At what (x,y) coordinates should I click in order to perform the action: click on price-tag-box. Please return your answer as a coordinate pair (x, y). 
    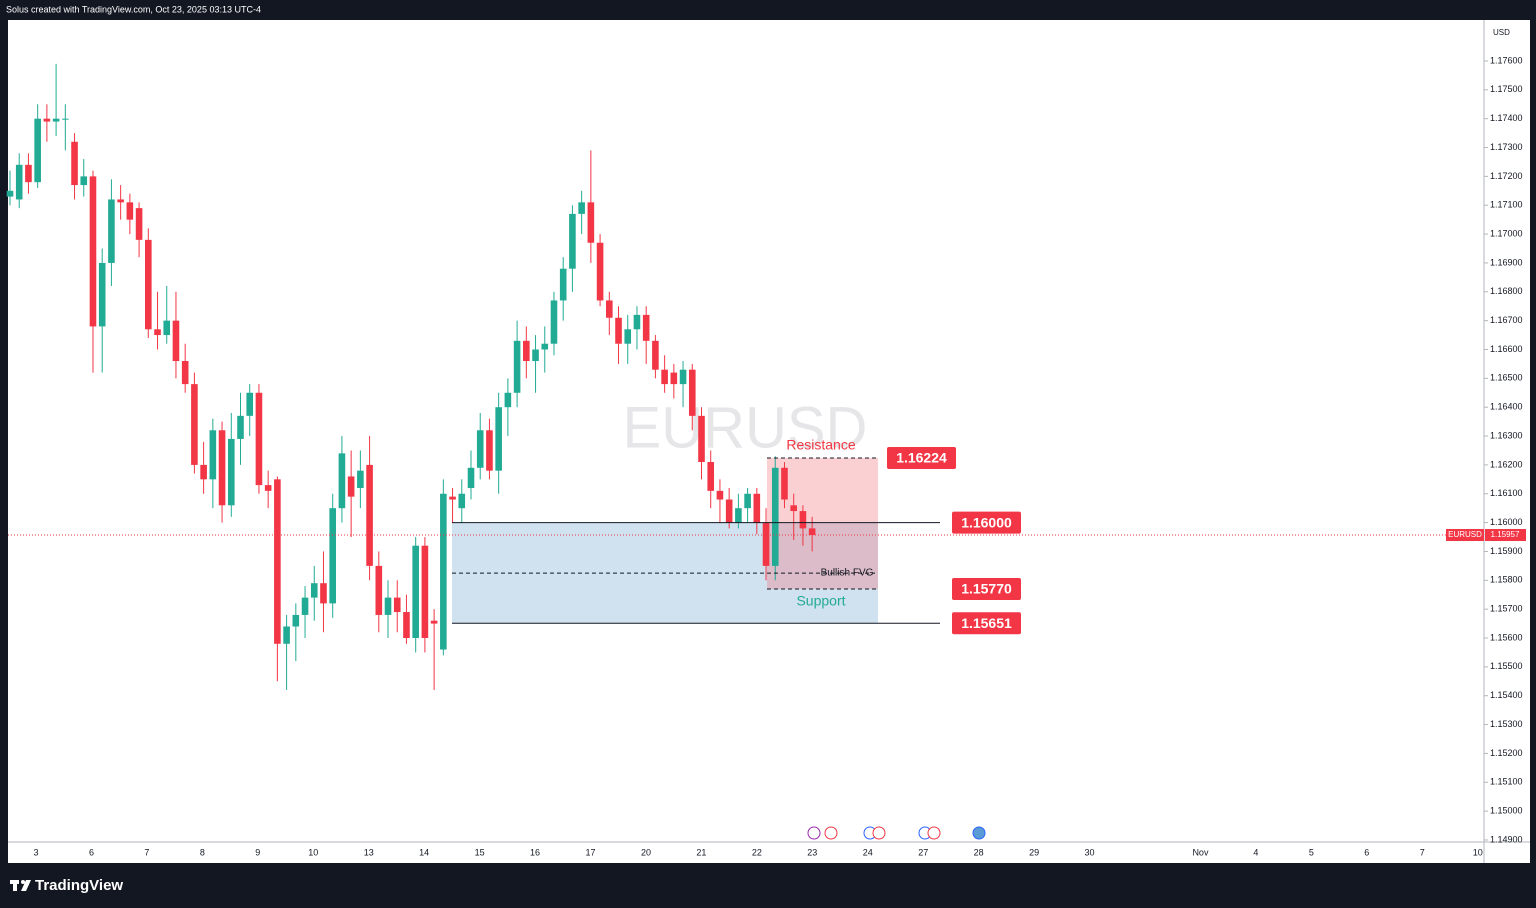
    Looking at the image, I should click on (1505, 535).